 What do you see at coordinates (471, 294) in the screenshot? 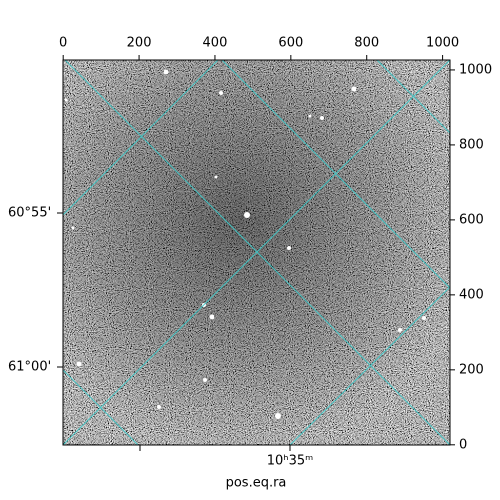
I see `y-tick-label: 400` at bounding box center [471, 294].